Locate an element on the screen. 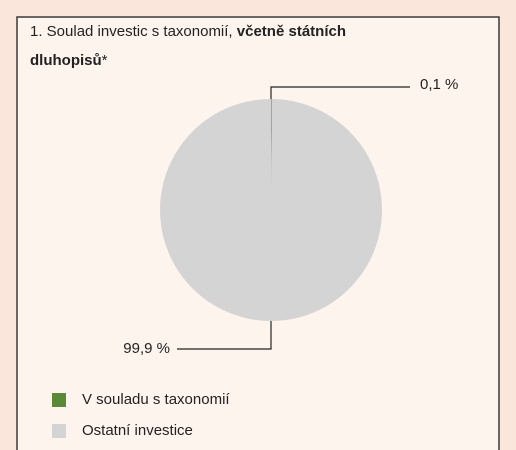  chart-title: dluhopisů* is located at coordinates (69, 60).